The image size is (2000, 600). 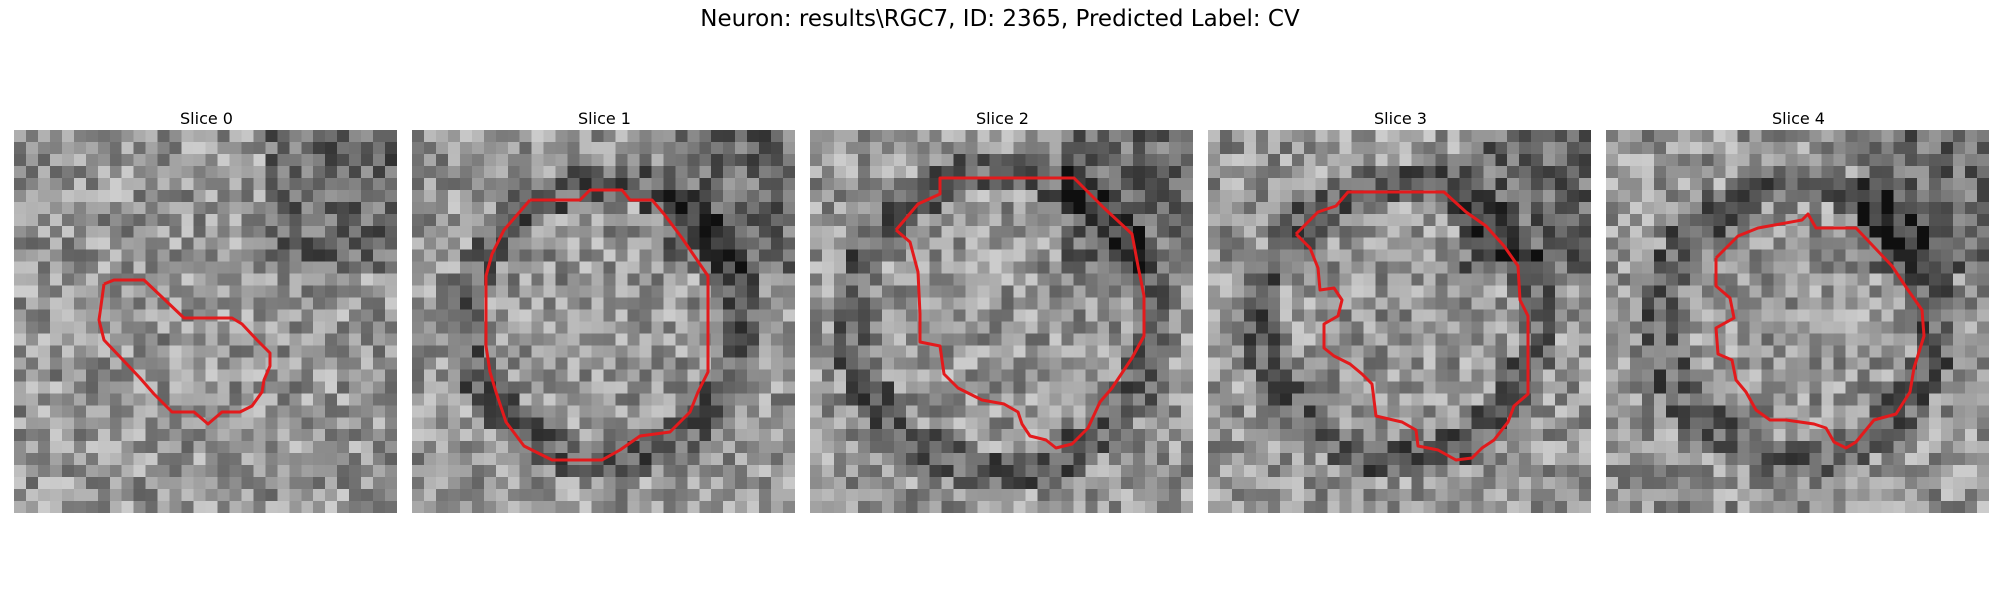 I want to click on slice-panel-4: Slice 4, so click(x=1798, y=310).